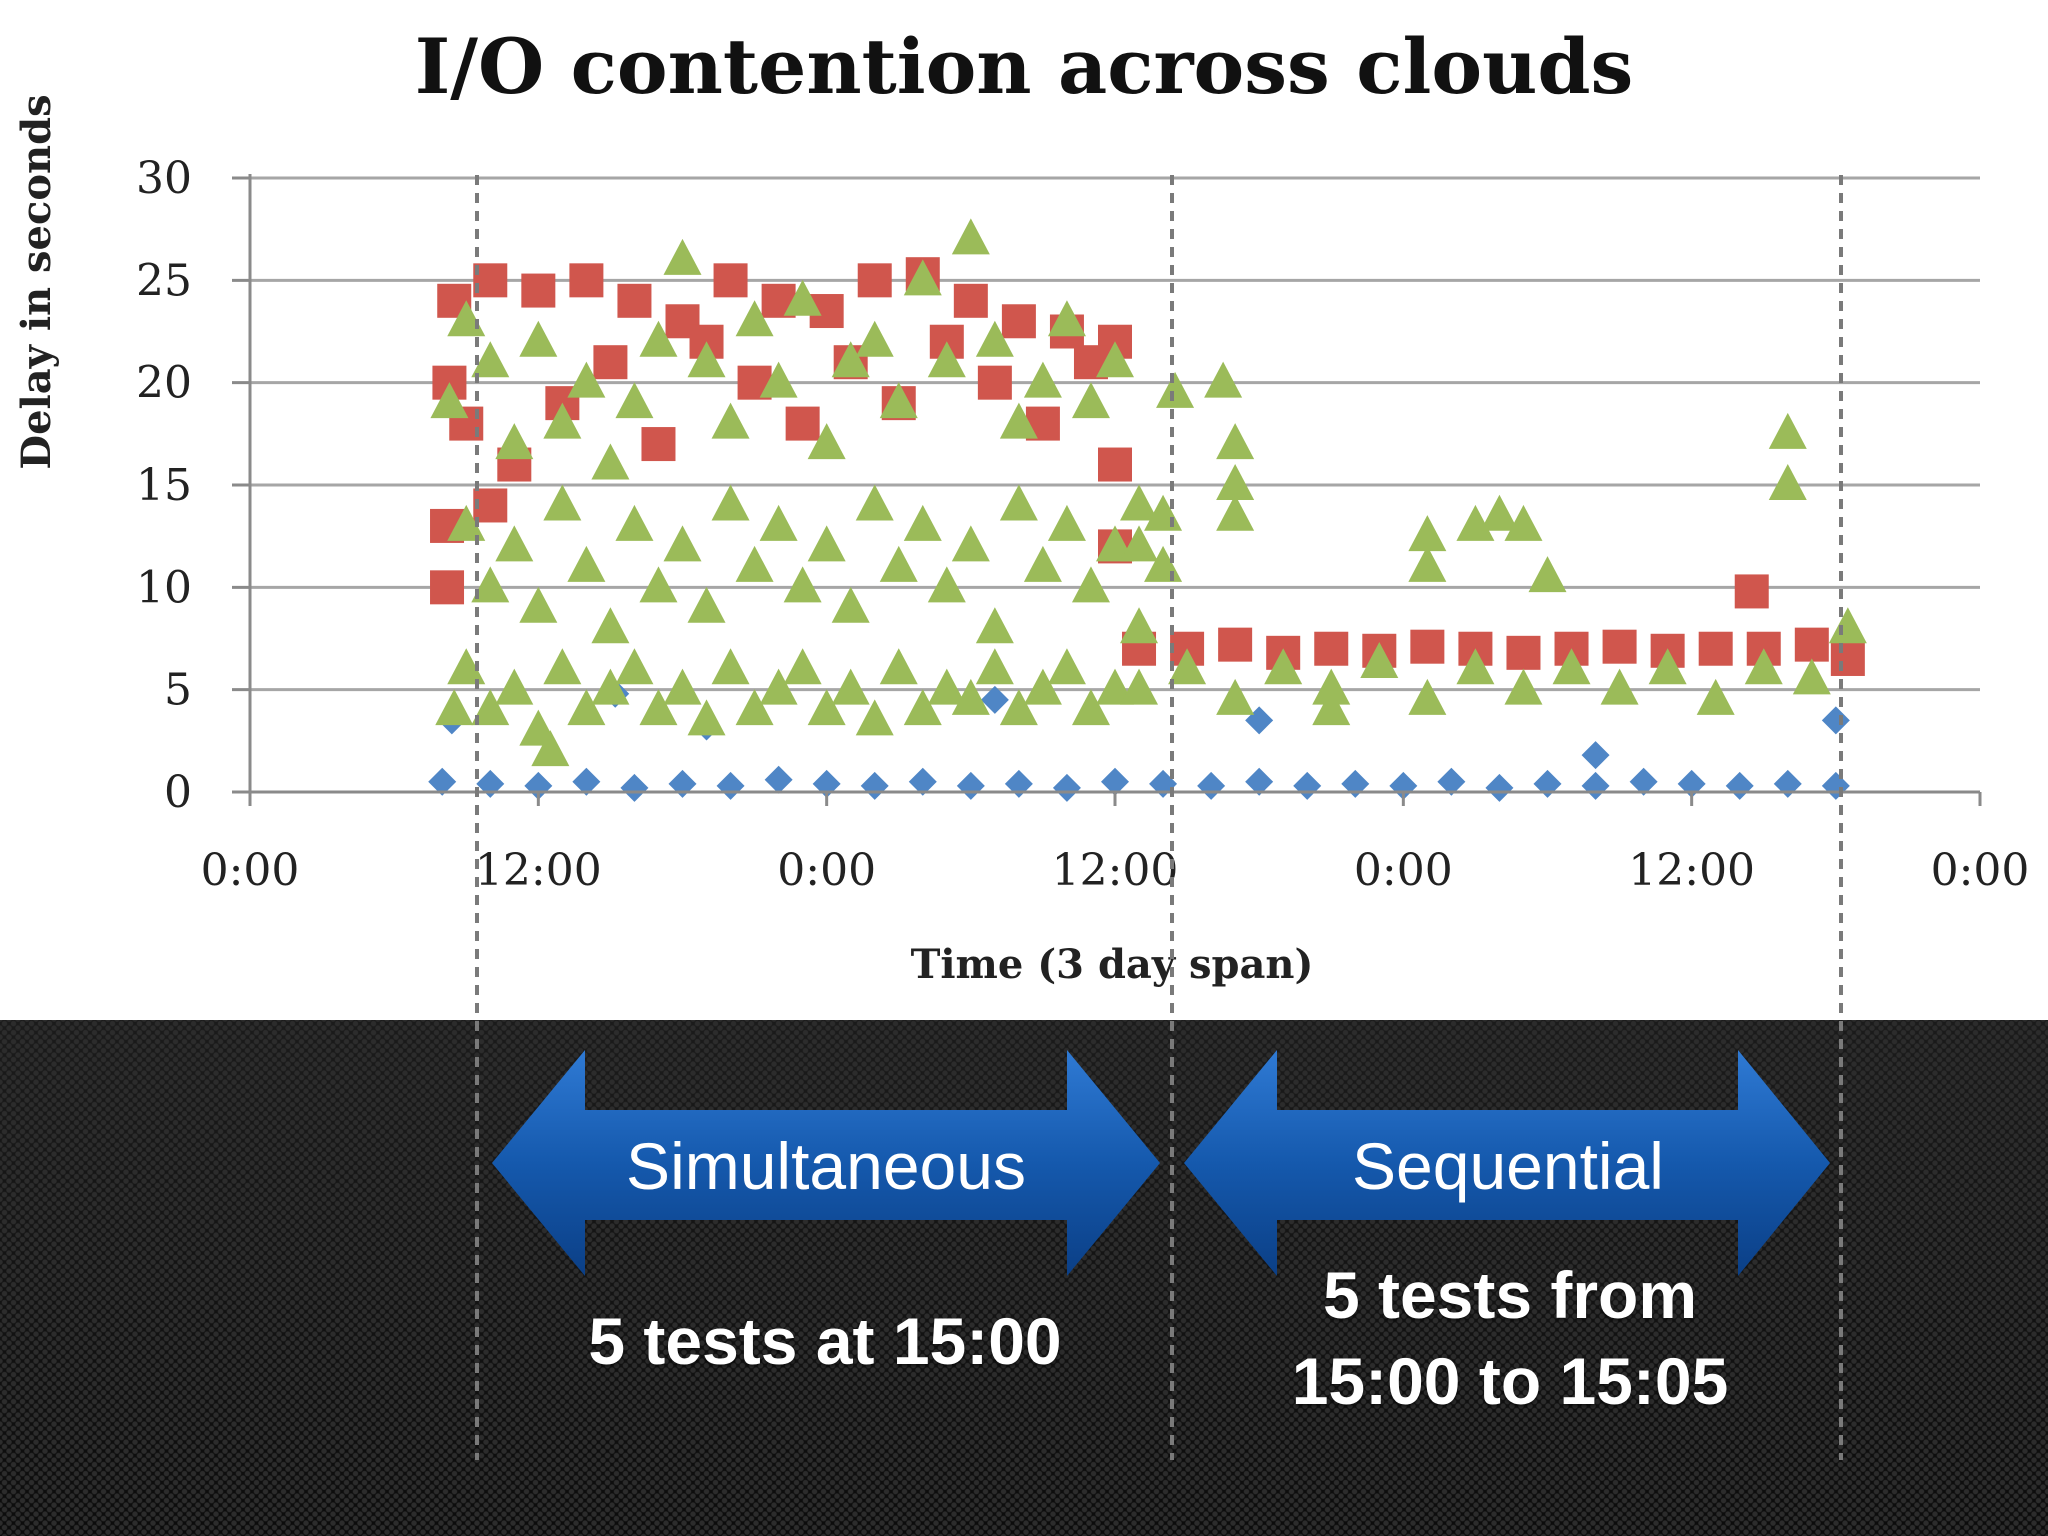  Describe the element at coordinates (164, 280) in the screenshot. I see `y-tick-label: 25` at that location.